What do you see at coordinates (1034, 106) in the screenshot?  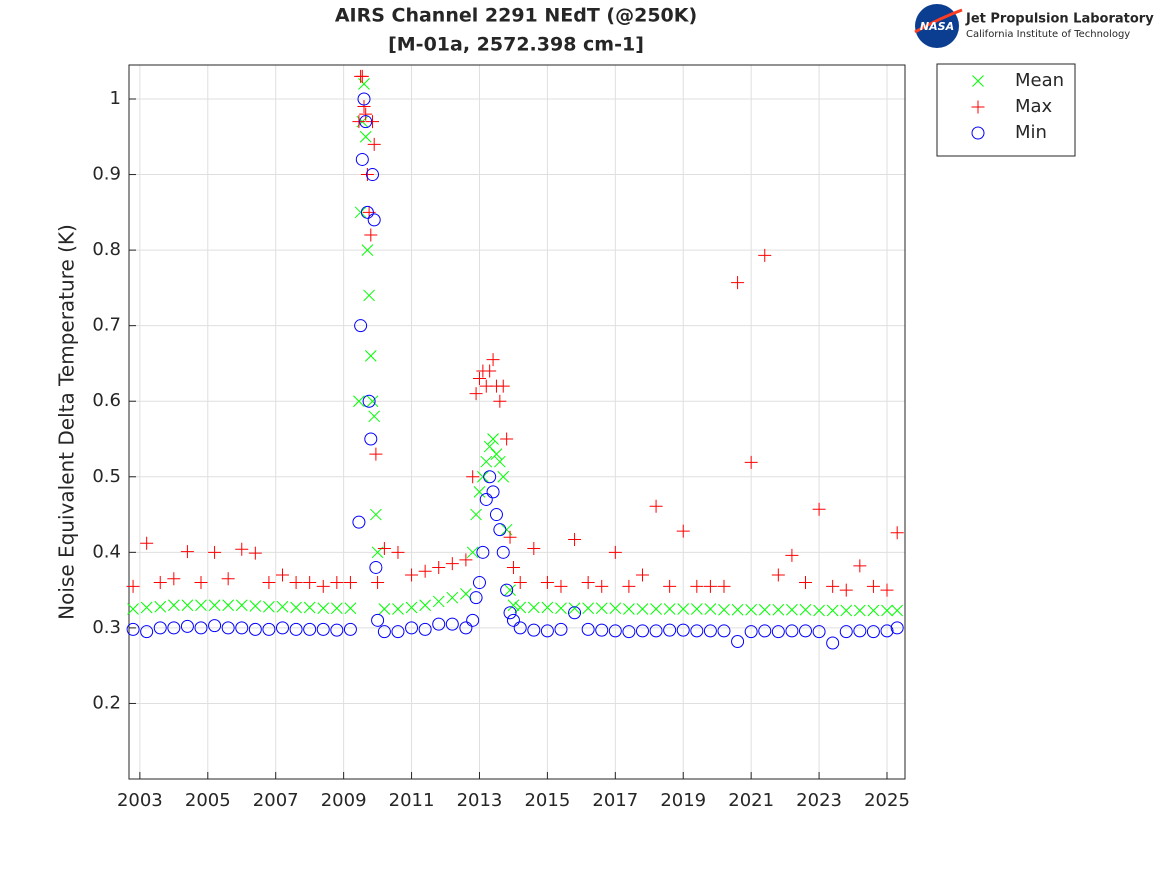 I see `legend-label: Max` at bounding box center [1034, 106].